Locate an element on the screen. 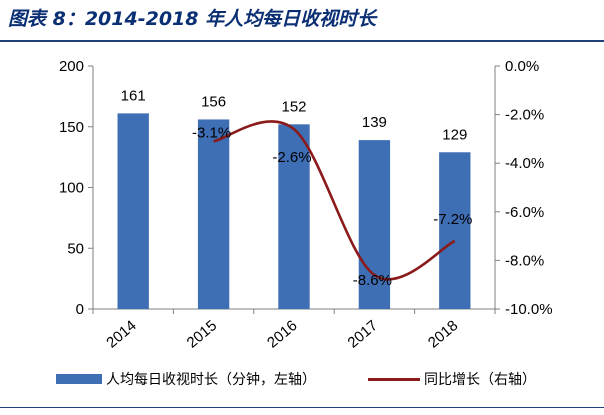 The image size is (604, 415). left-tick-label: 0 is located at coordinates (80, 309).